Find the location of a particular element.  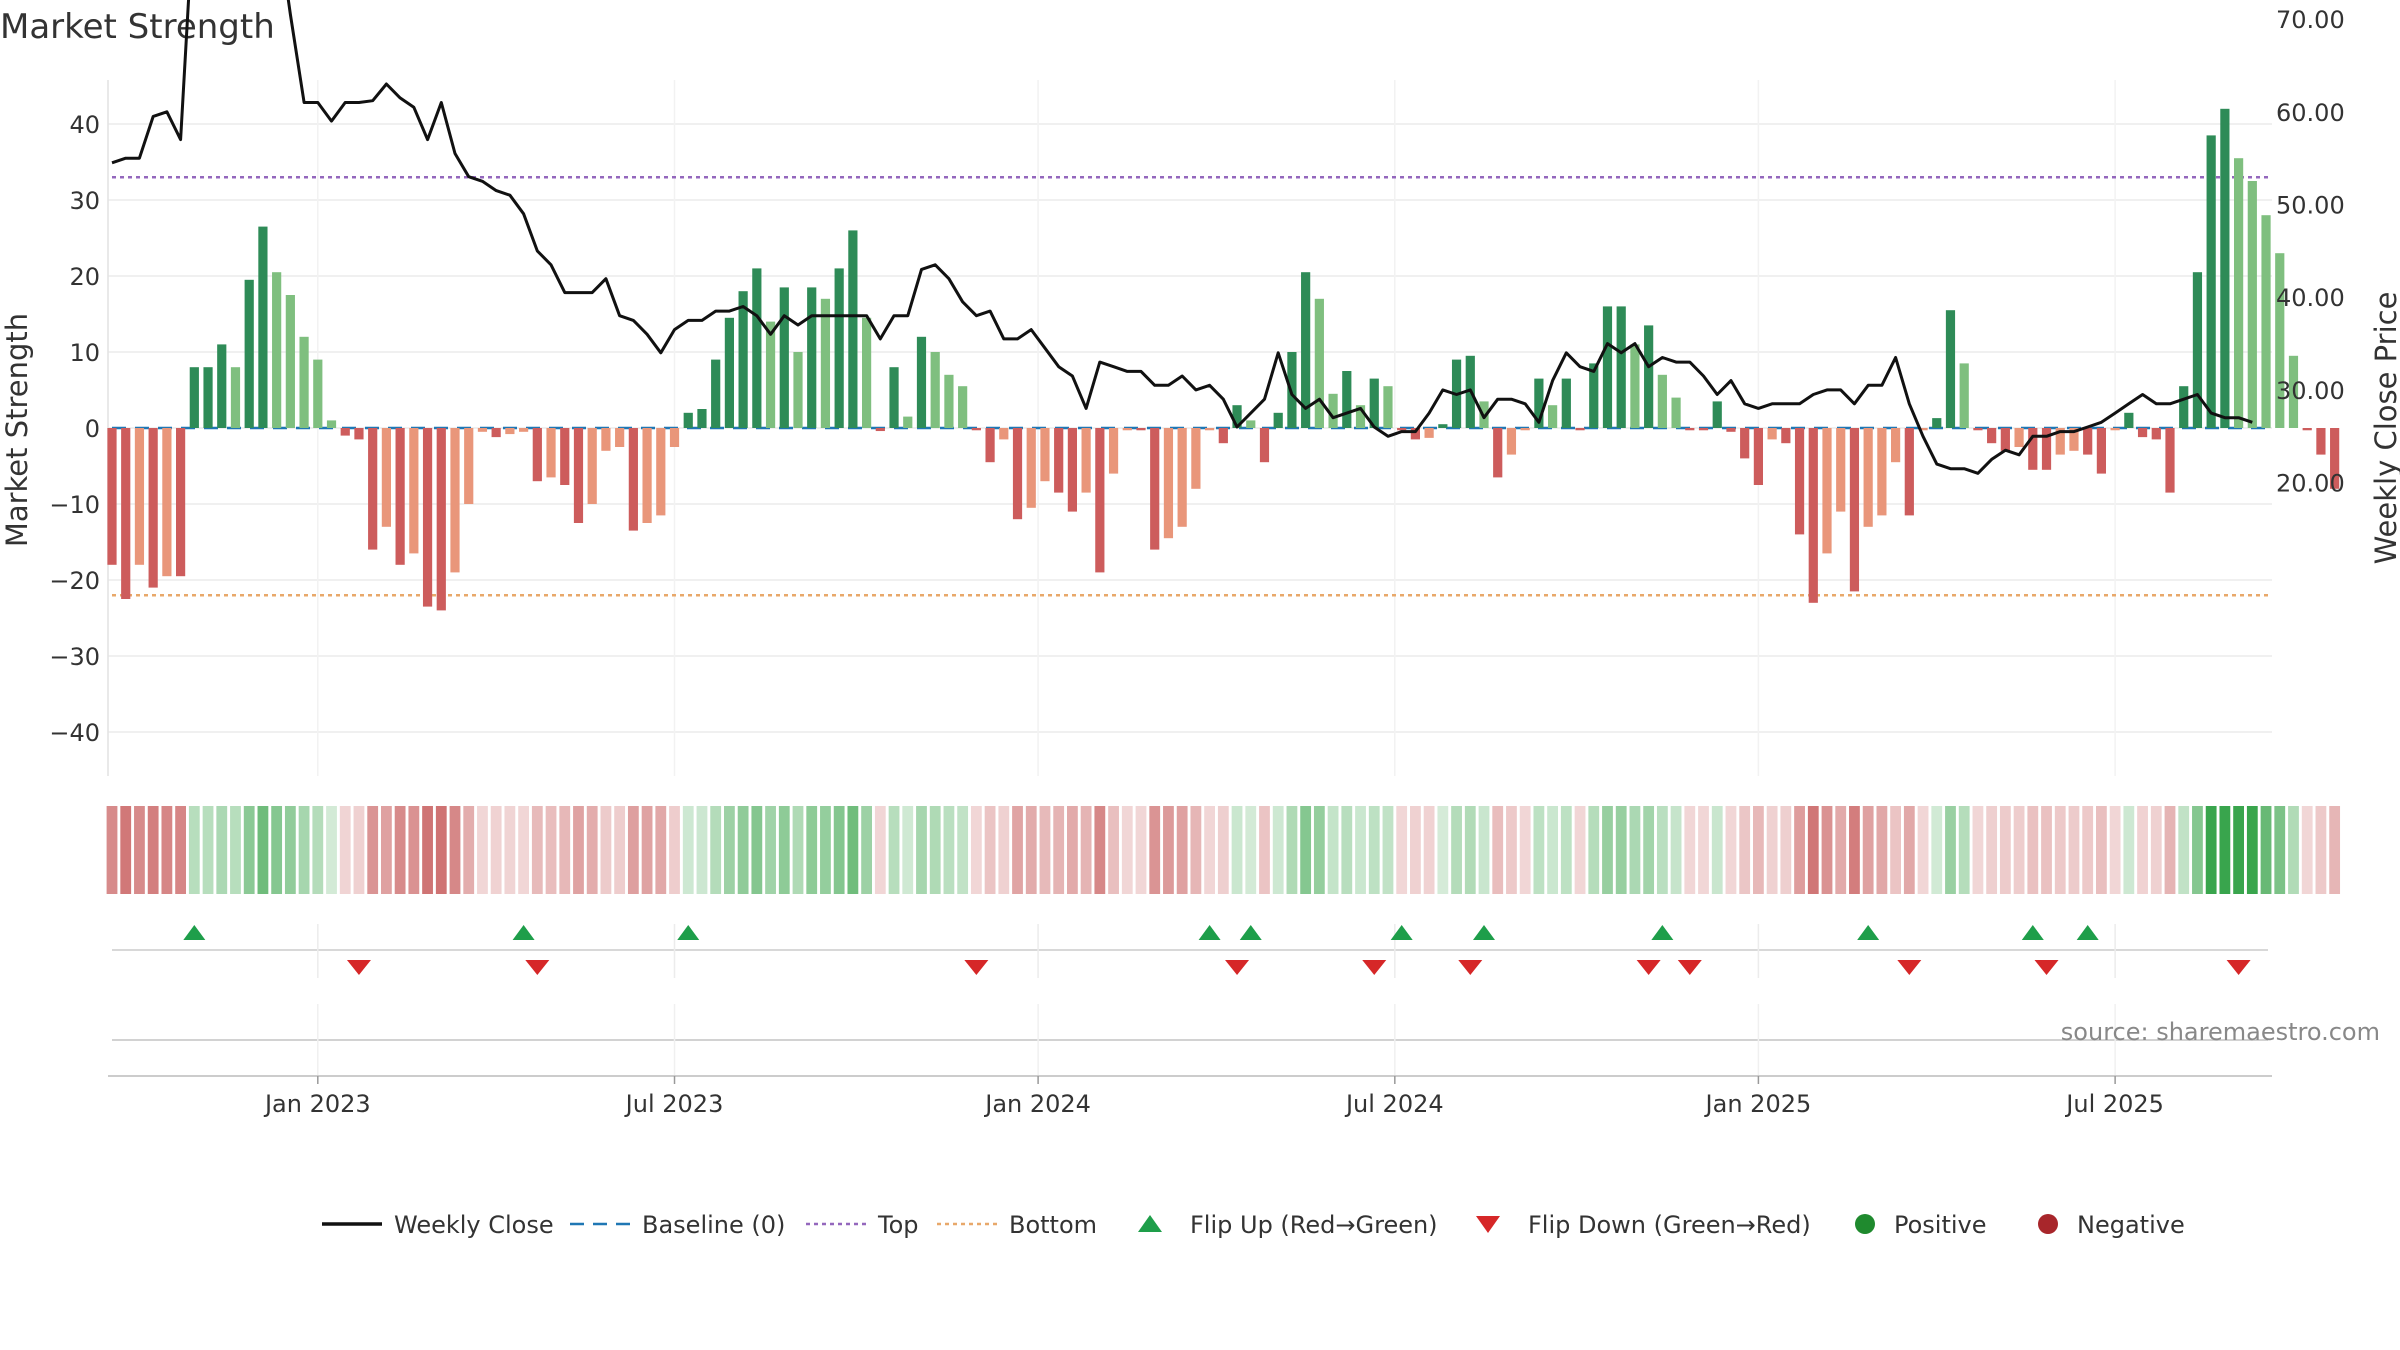

left-tick-label: −10 is located at coordinates (74, 505).